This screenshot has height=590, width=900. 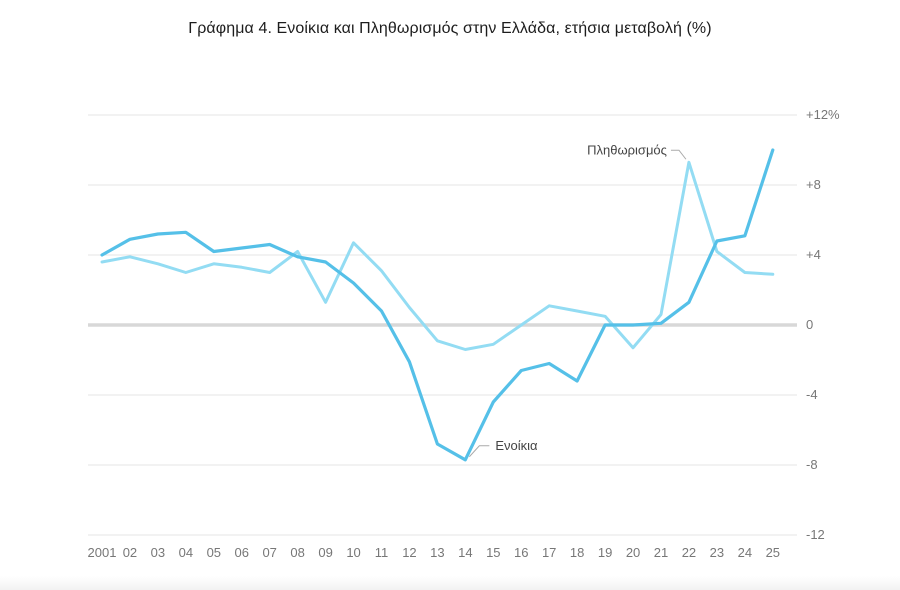 What do you see at coordinates (516, 445) in the screenshot?
I see `series-label-rents: Ενοίκια` at bounding box center [516, 445].